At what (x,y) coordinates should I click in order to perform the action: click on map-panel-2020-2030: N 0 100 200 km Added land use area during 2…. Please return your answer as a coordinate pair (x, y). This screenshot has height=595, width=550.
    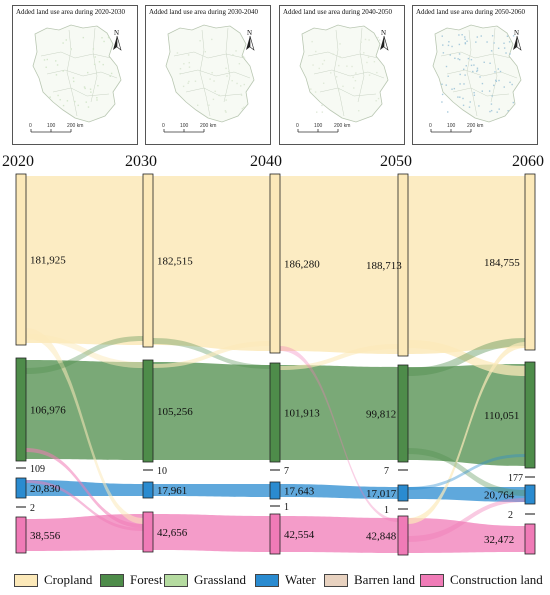
    Looking at the image, I should click on (75, 75).